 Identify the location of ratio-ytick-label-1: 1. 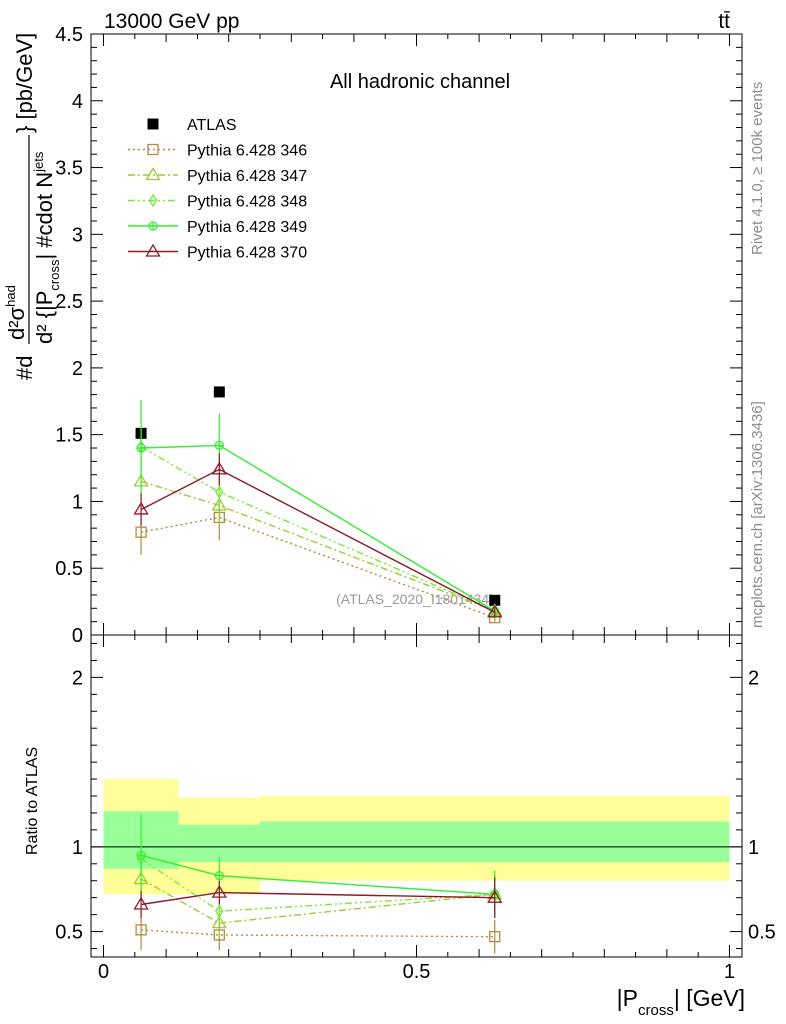
(77, 848).